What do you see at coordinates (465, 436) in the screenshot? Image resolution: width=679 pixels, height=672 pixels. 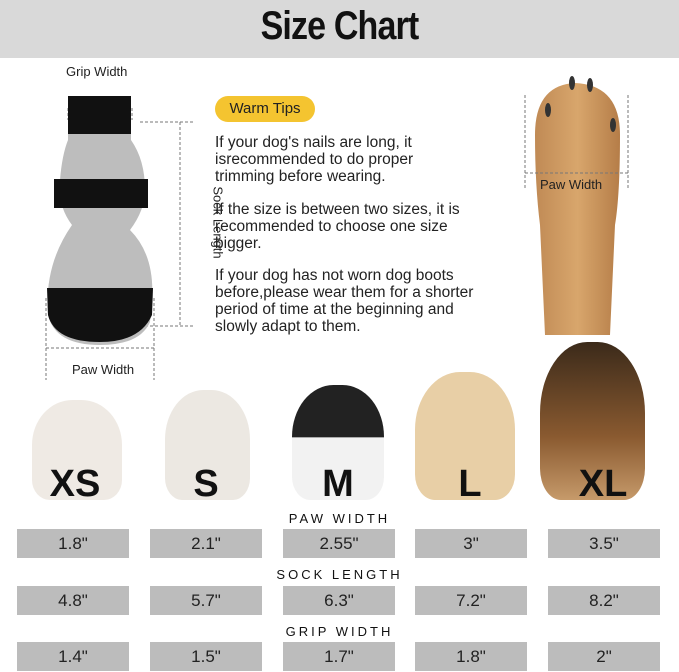 I see `dog-l-photo` at bounding box center [465, 436].